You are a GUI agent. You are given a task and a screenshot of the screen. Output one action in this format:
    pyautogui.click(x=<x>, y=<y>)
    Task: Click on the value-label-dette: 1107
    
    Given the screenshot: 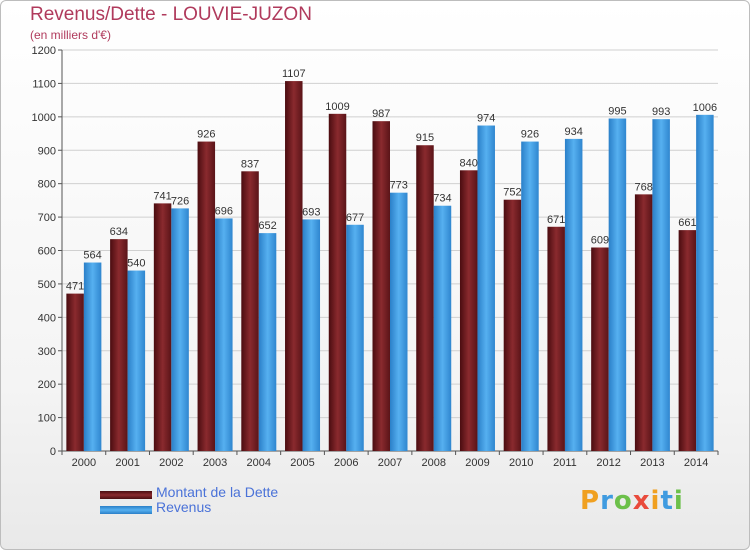 What is the action you would take?
    pyautogui.click(x=294, y=74)
    